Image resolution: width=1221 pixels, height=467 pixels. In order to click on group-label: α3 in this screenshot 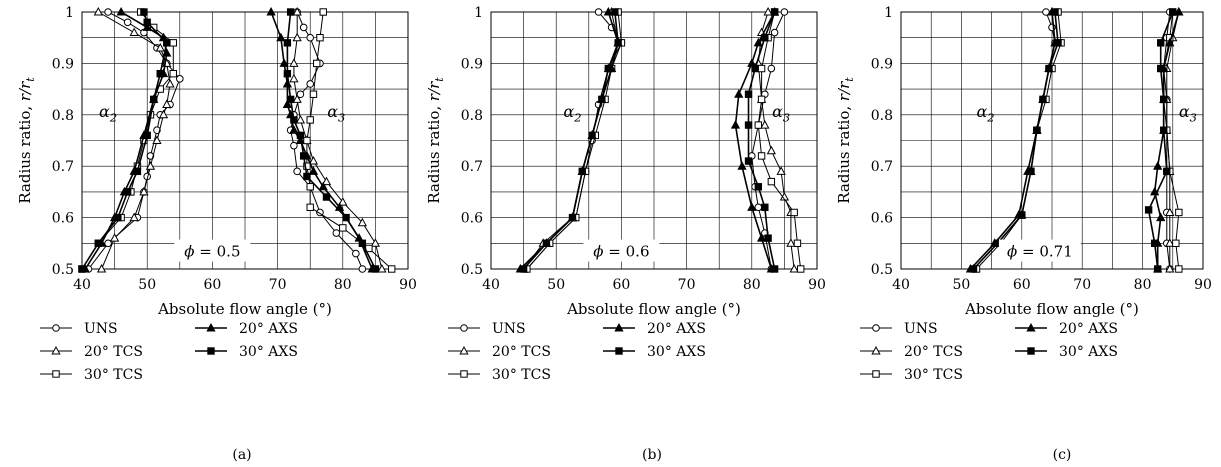, I will do `click(781, 113)`.